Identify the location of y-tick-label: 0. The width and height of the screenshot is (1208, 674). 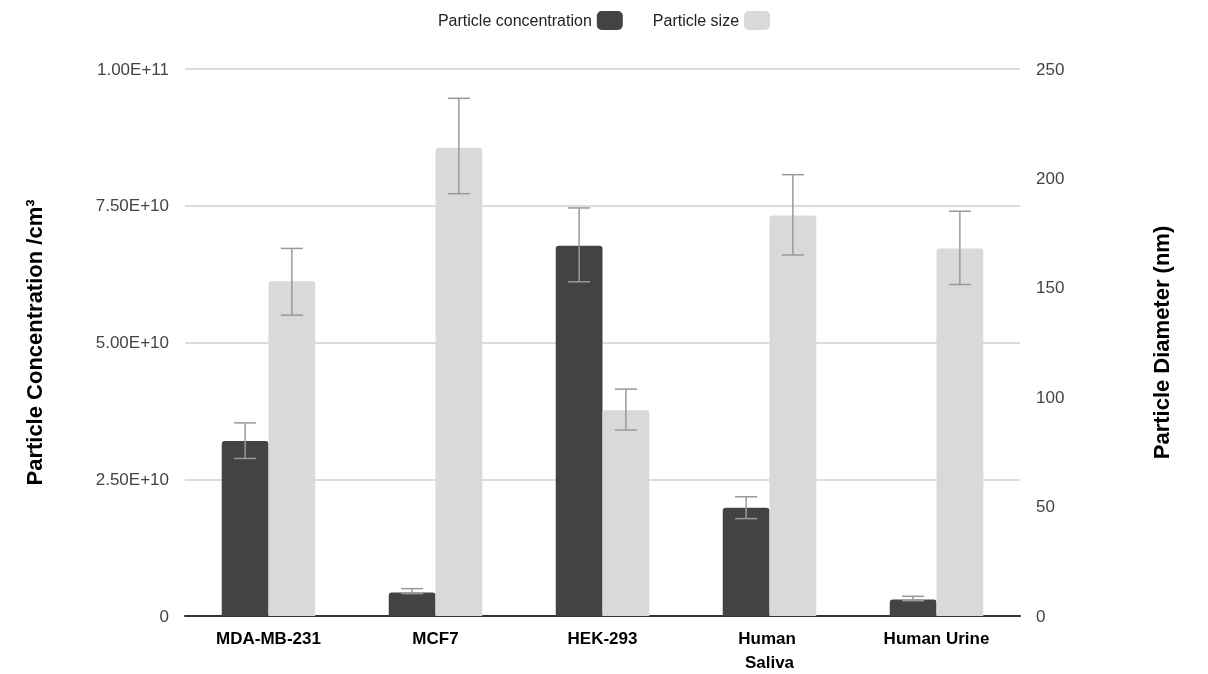
(164, 616).